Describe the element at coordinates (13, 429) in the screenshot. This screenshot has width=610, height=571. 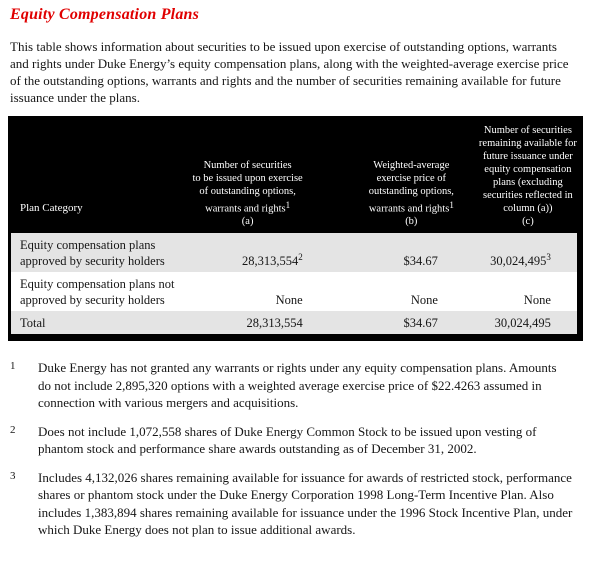
I see `footnote-marker: 2` at that location.